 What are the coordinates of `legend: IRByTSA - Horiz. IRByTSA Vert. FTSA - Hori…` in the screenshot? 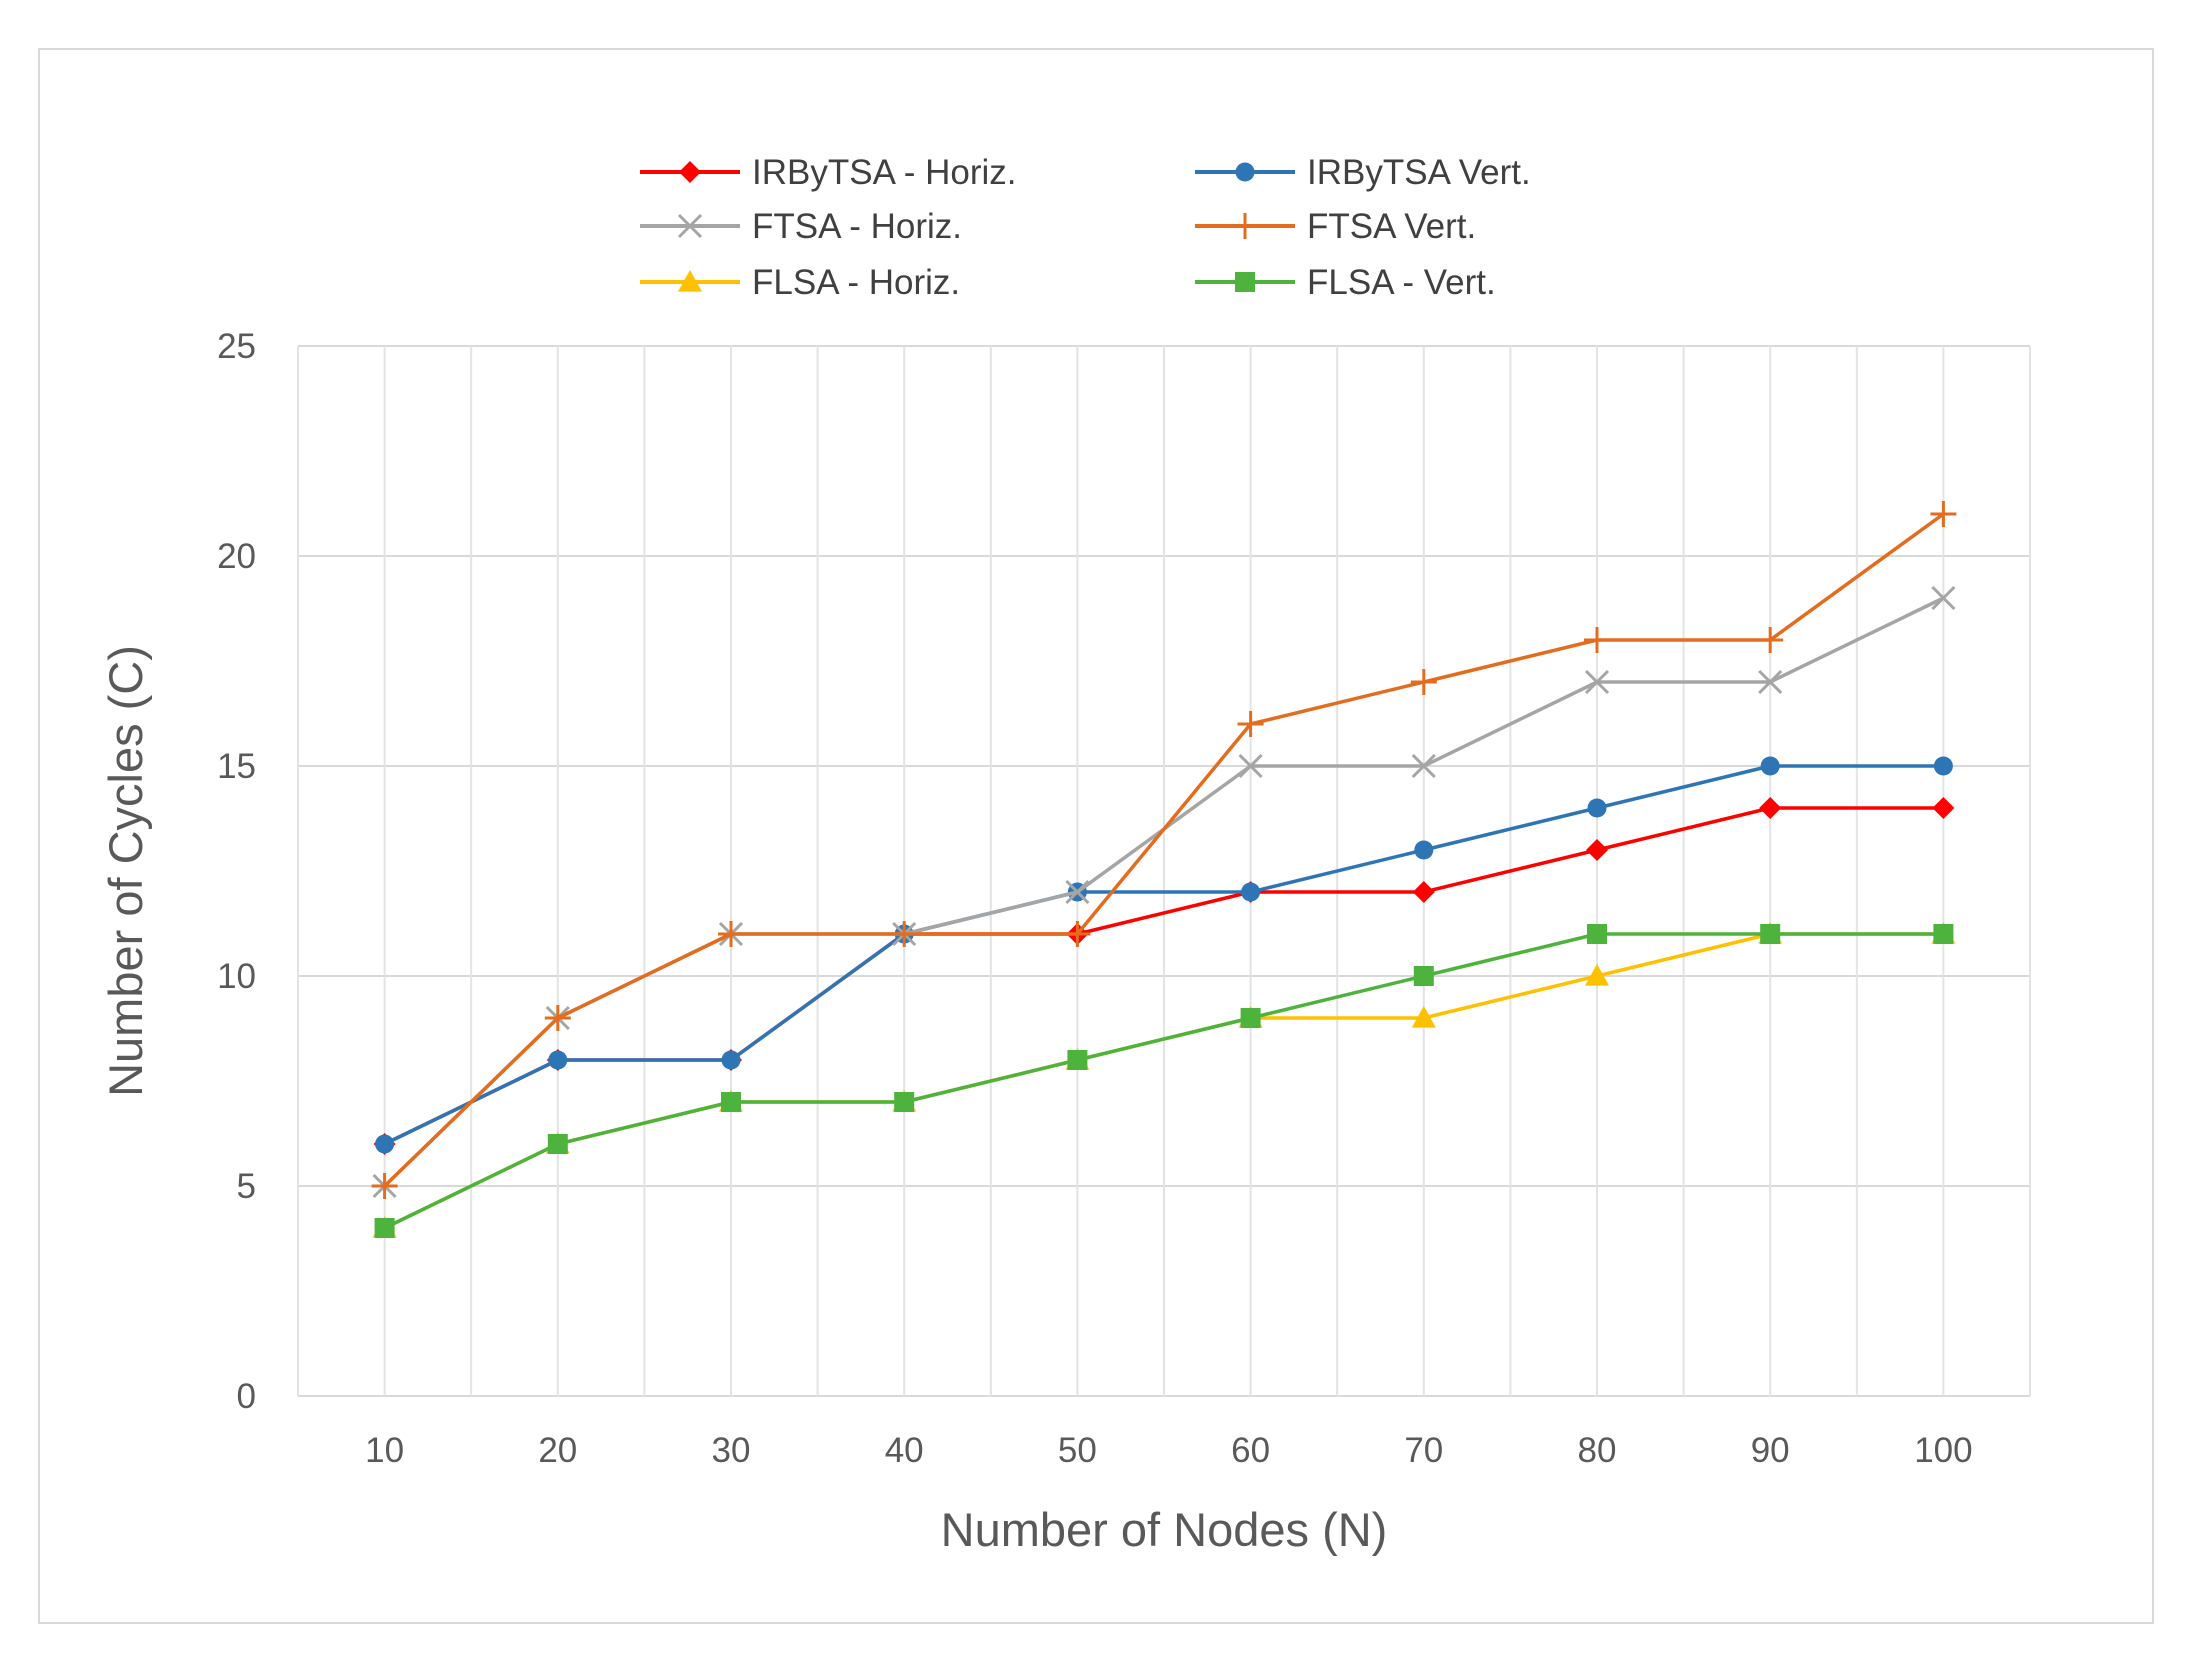 It's located at (1085, 227).